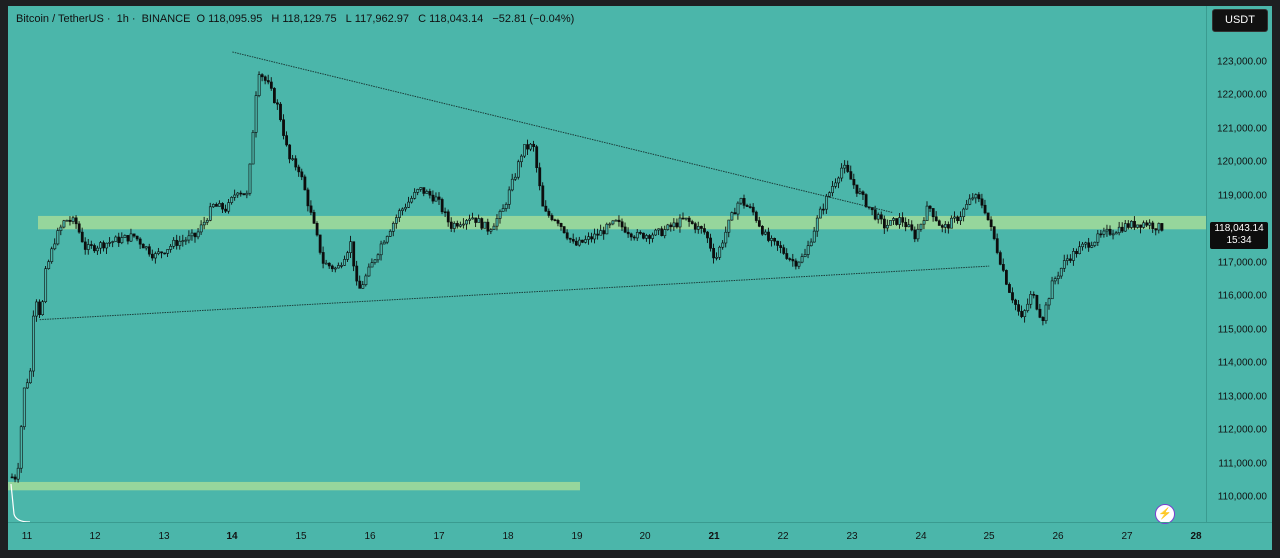  Describe the element at coordinates (301, 536) in the screenshot. I see `time-tick-label: 15` at that location.